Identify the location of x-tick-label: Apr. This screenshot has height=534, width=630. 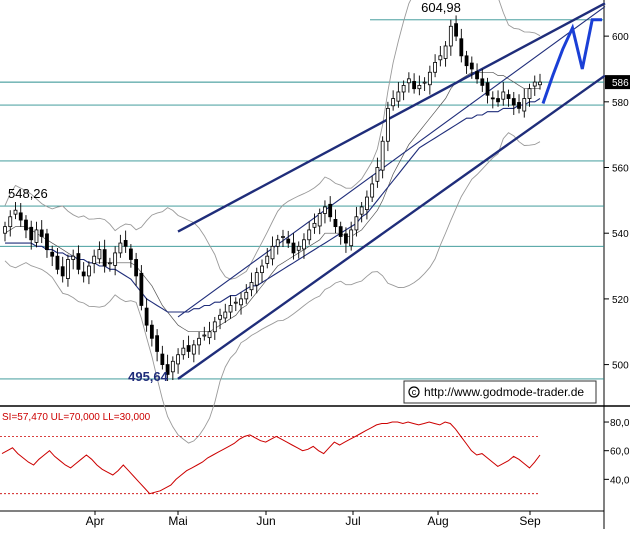
(95, 521).